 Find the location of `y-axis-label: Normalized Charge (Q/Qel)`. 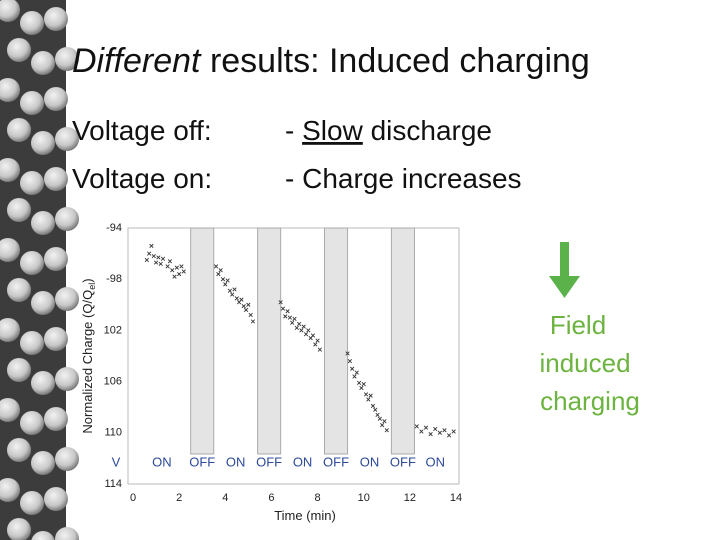

y-axis-label: Normalized Charge (Q/Qel) is located at coordinates (88, 355).